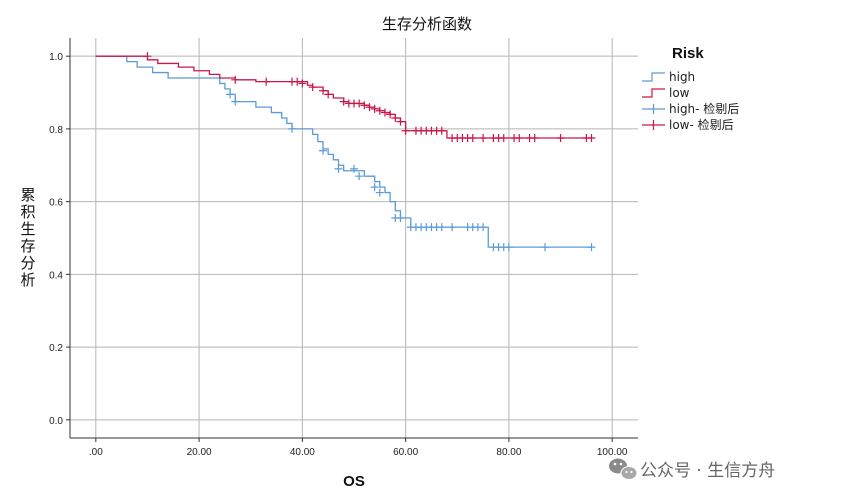 Image resolution: width=854 pixels, height=504 pixels. What do you see at coordinates (27, 280) in the screenshot?
I see `y-axis-label-char: 析` at bounding box center [27, 280].